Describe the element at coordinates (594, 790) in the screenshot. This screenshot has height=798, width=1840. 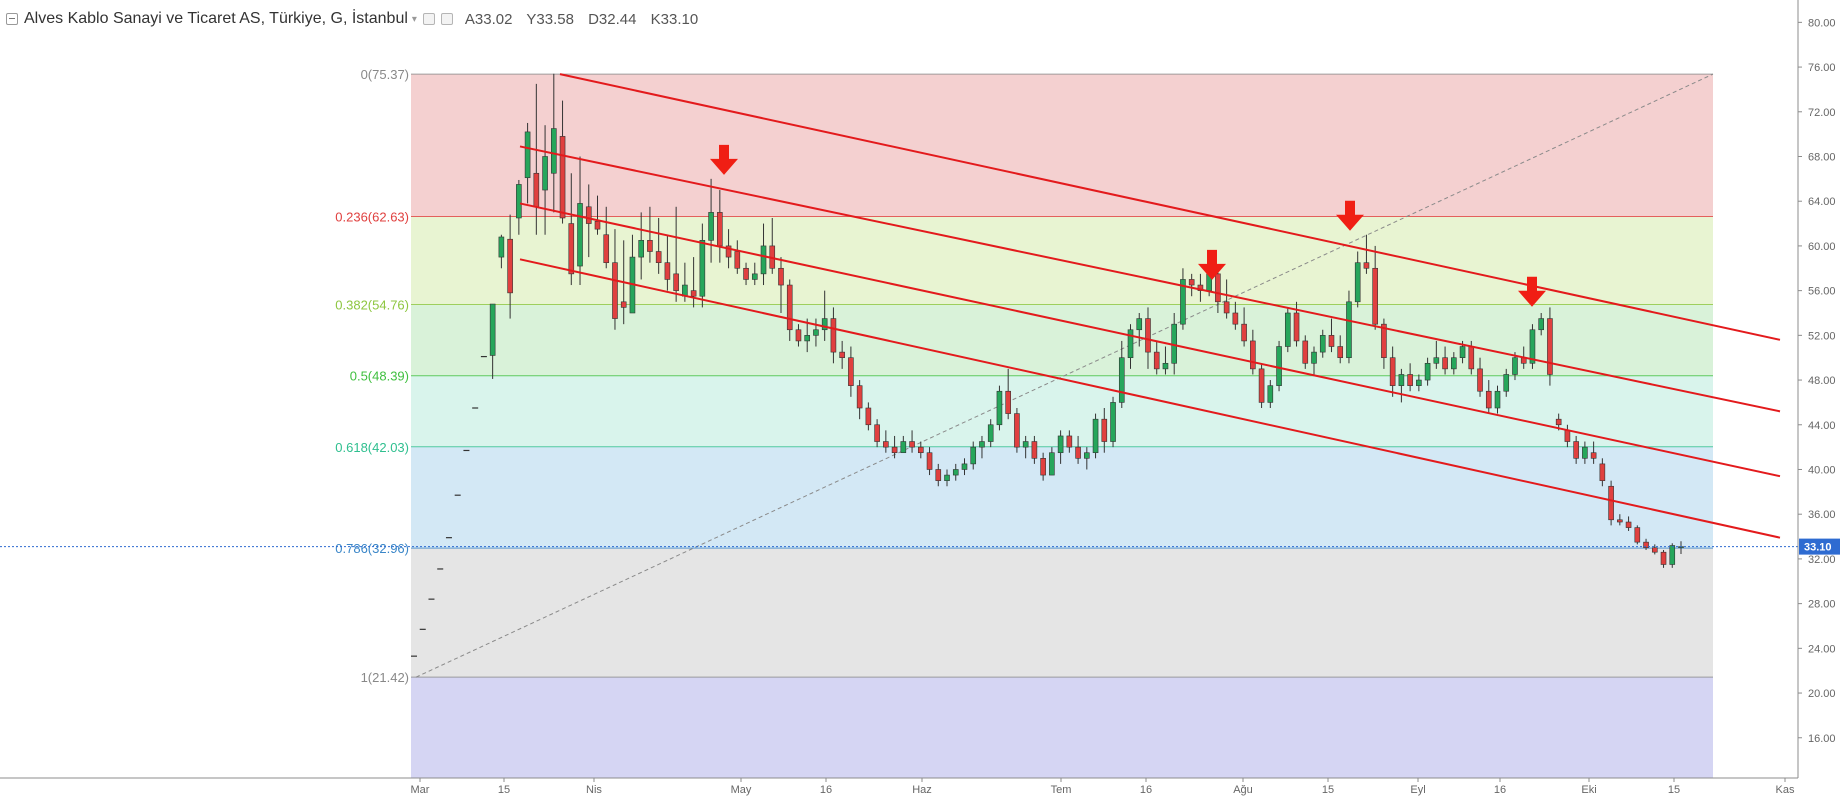
I see `x-tick-label: Nis` at that location.